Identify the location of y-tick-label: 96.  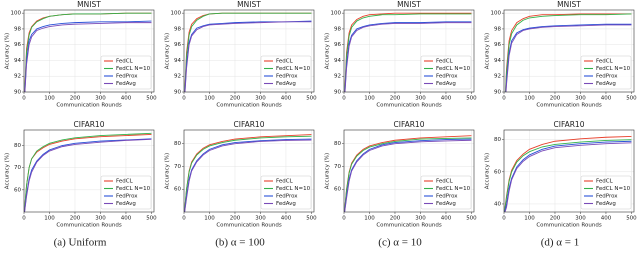
(337, 45).